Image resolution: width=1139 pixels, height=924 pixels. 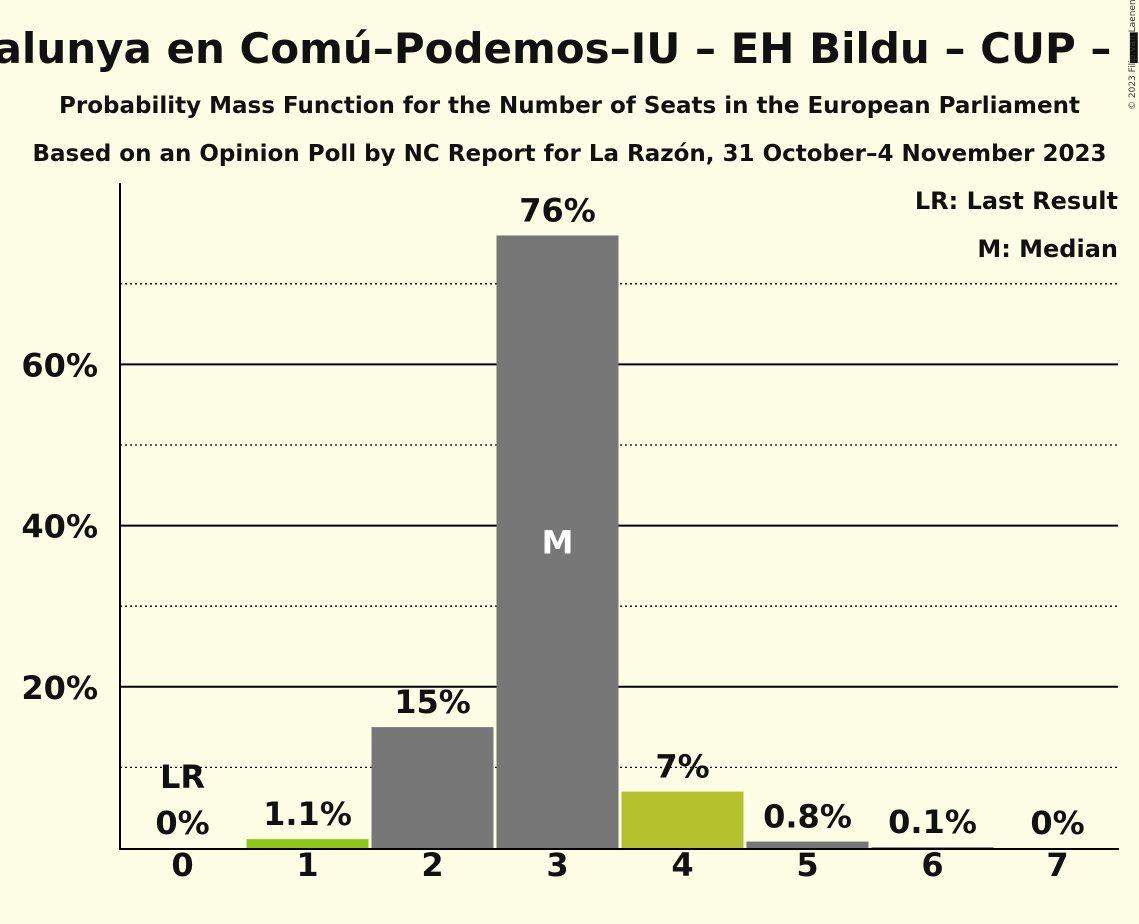 What do you see at coordinates (59, 688) in the screenshot?
I see `y-tick-label: 20%` at bounding box center [59, 688].